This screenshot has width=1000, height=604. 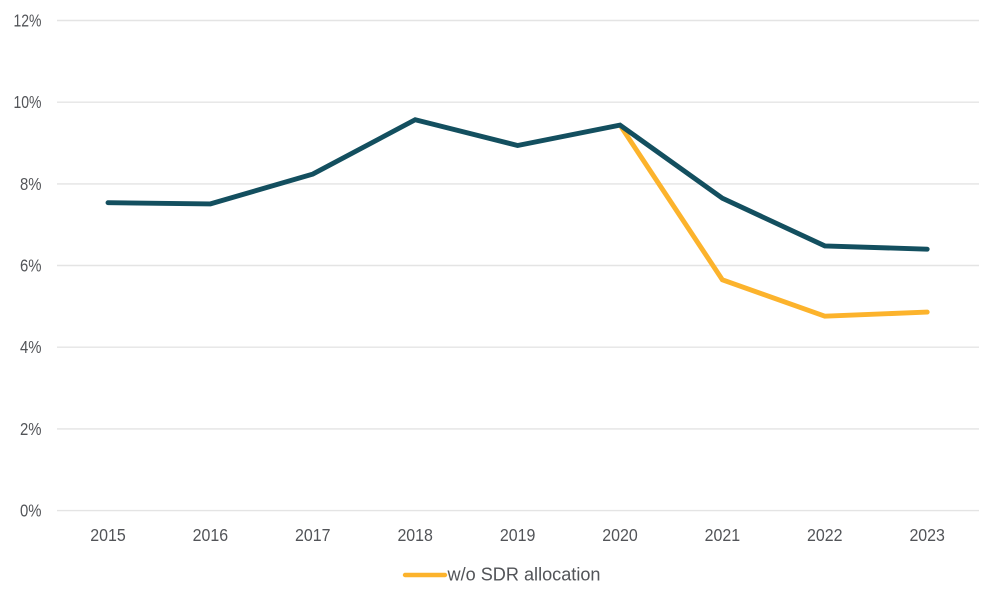 What do you see at coordinates (108, 535) in the screenshot?
I see `svg-text: 2015` at bounding box center [108, 535].